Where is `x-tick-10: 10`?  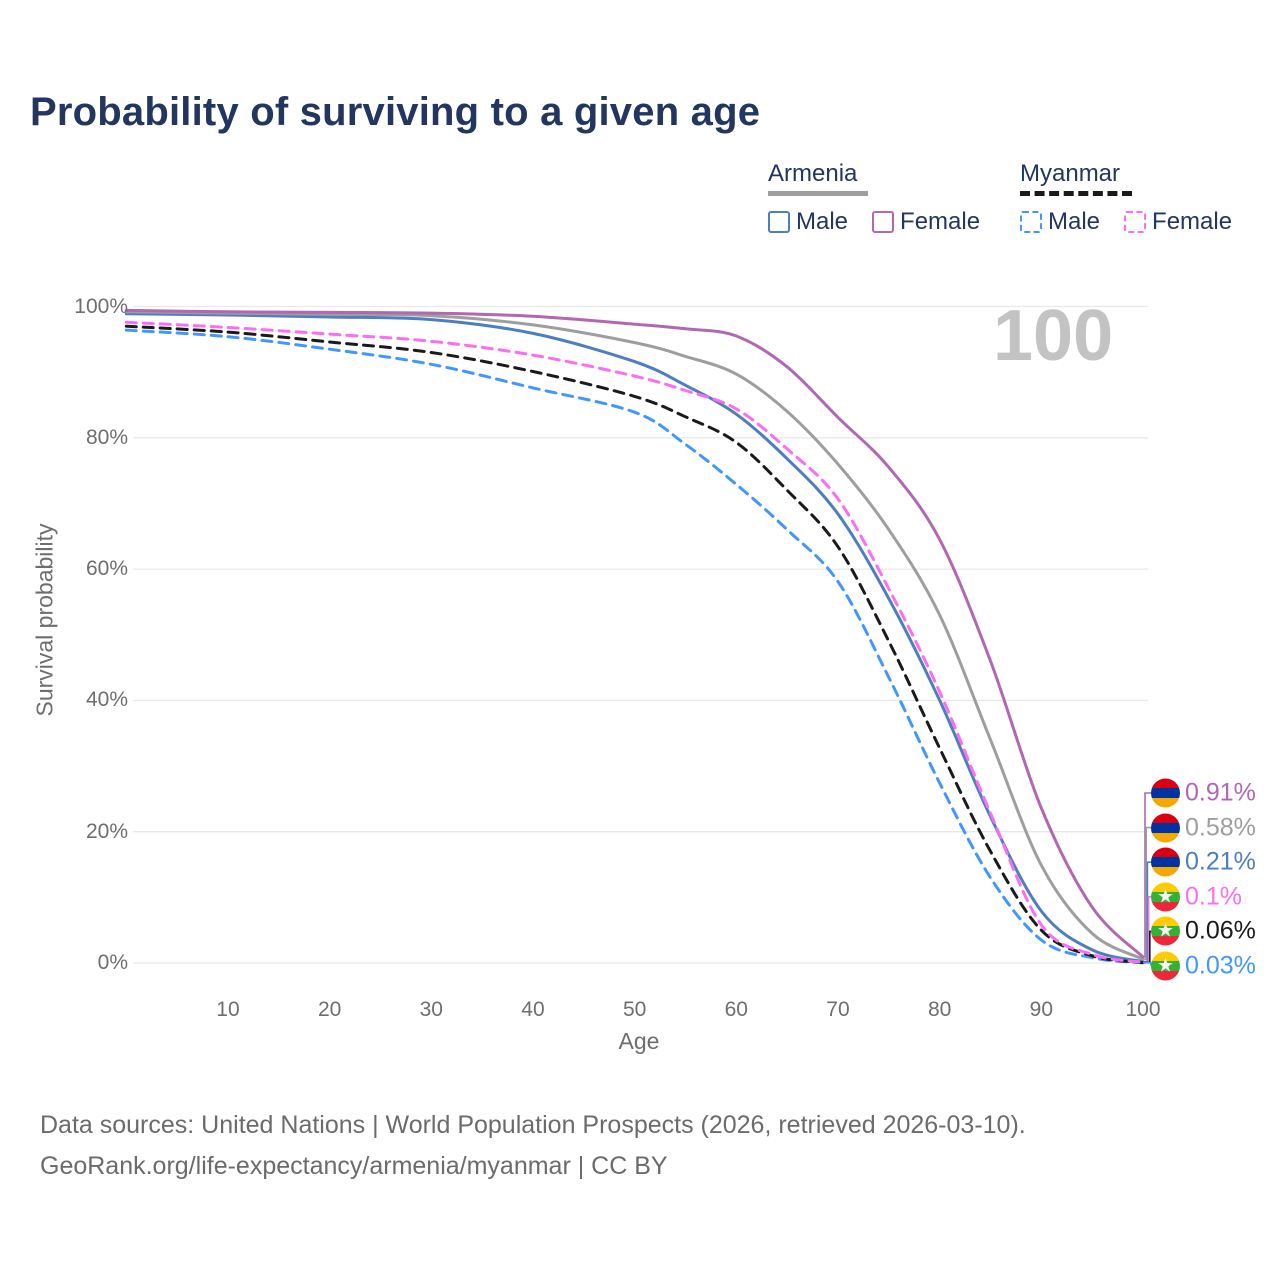 x-tick-10: 10 is located at coordinates (228, 1009).